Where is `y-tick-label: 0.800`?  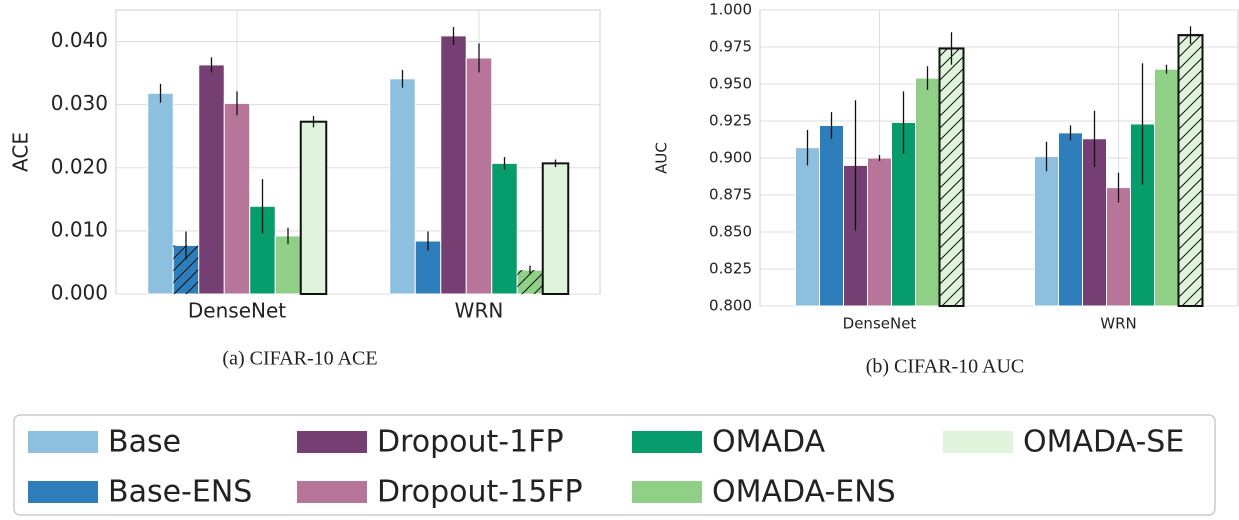 y-tick-label: 0.800 is located at coordinates (730, 306).